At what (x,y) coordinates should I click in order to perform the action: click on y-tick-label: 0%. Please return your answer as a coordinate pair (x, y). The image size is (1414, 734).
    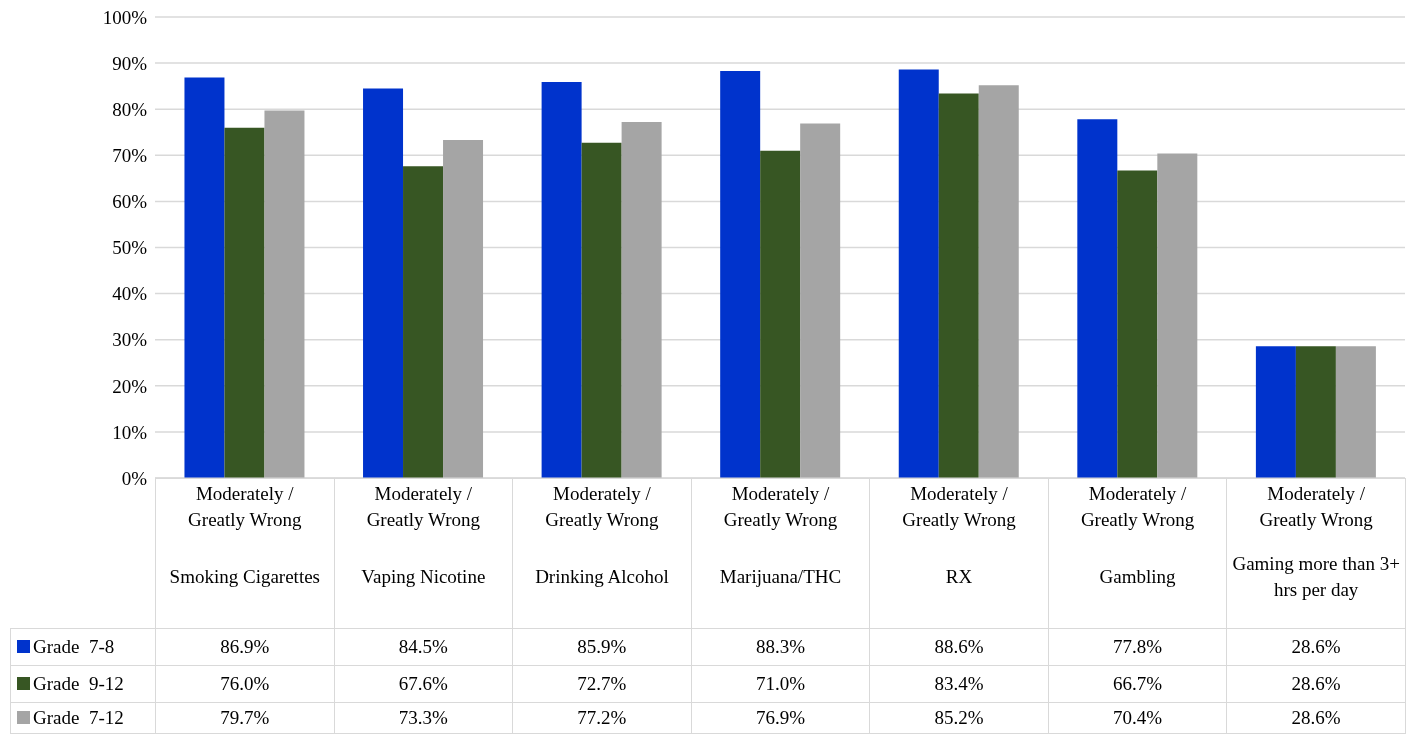
    Looking at the image, I should click on (134, 478).